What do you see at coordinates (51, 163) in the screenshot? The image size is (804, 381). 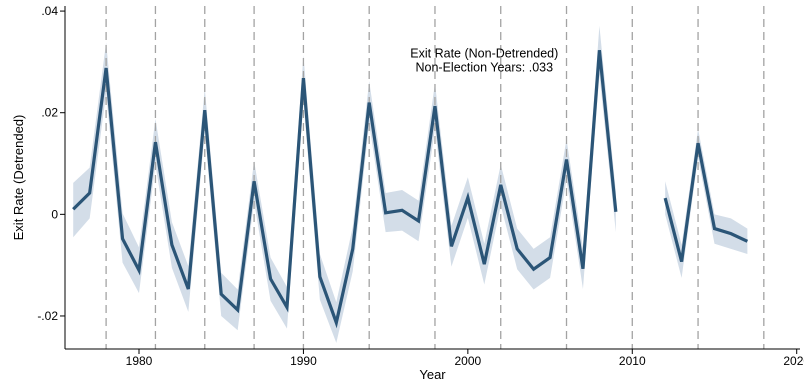 I see `y-ticks: -.02 0 .02 .04` at bounding box center [51, 163].